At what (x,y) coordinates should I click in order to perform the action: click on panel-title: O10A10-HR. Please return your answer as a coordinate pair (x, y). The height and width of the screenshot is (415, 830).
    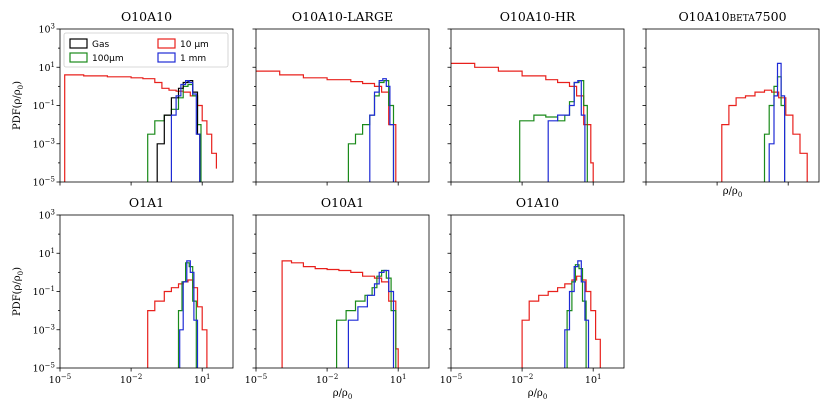
    Looking at the image, I should click on (538, 16).